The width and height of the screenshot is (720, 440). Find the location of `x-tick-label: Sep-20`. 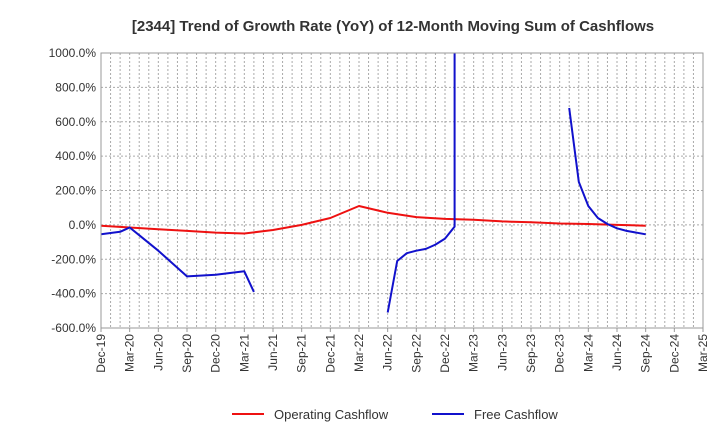

x-tick-label: Sep-20 is located at coordinates (187, 353).